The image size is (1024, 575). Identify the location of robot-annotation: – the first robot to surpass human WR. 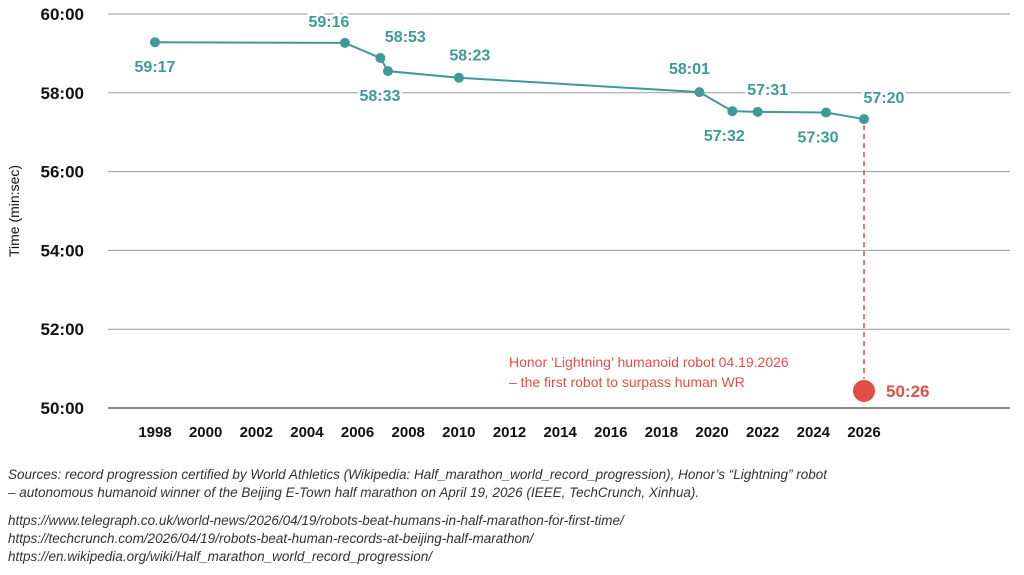
(627, 382).